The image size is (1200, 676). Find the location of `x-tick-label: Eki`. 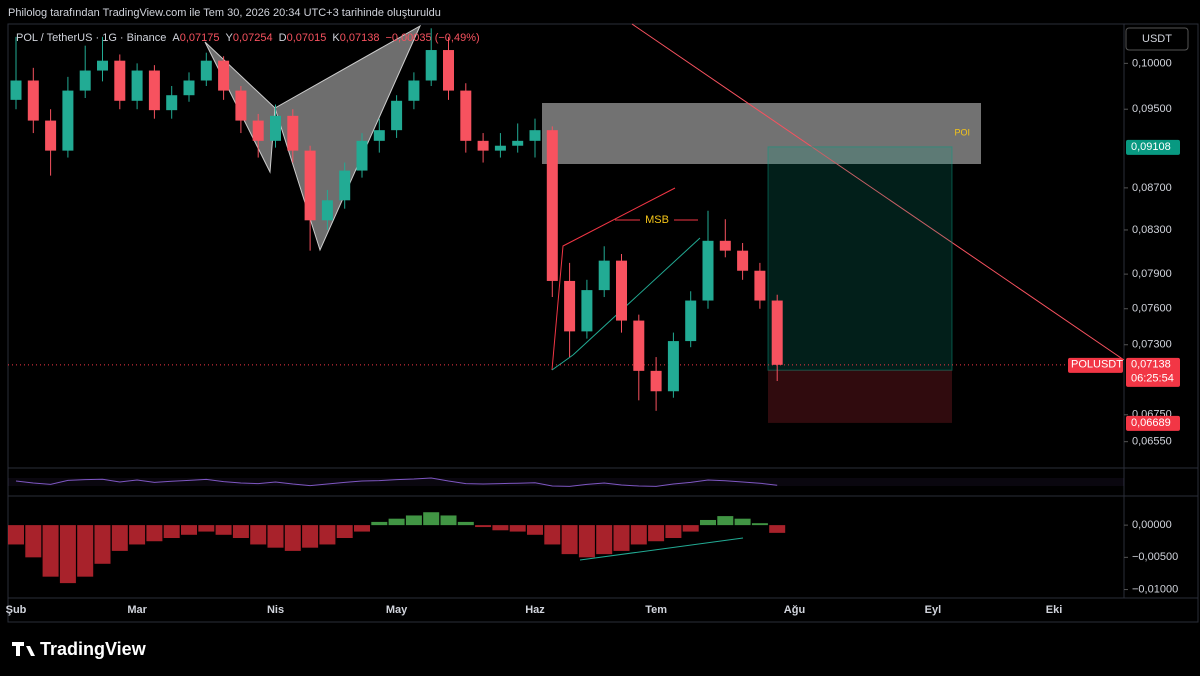

x-tick-label: Eki is located at coordinates (1054, 610).